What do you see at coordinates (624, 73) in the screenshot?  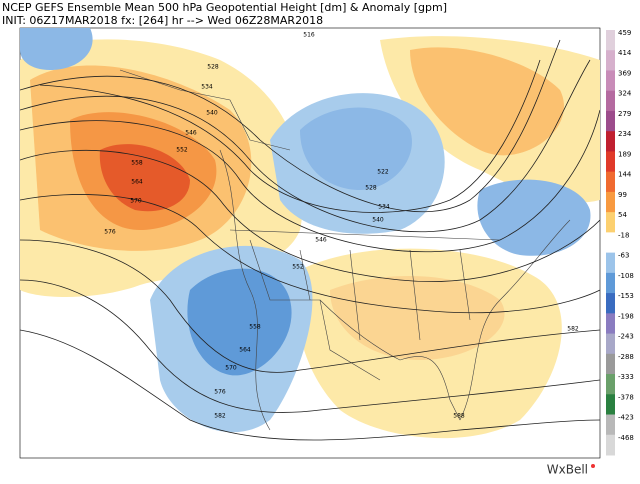 I see `colorbar-label: 369` at bounding box center [624, 73].